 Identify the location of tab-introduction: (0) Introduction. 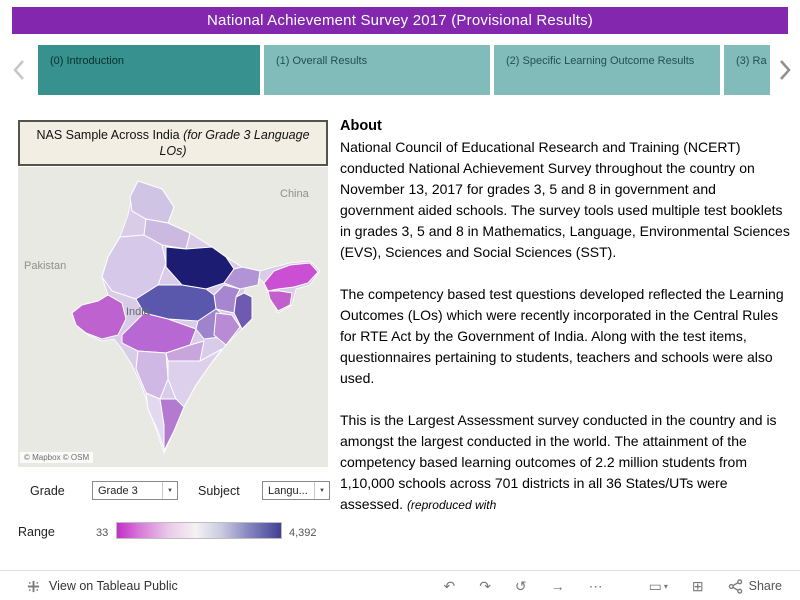
(149, 70).